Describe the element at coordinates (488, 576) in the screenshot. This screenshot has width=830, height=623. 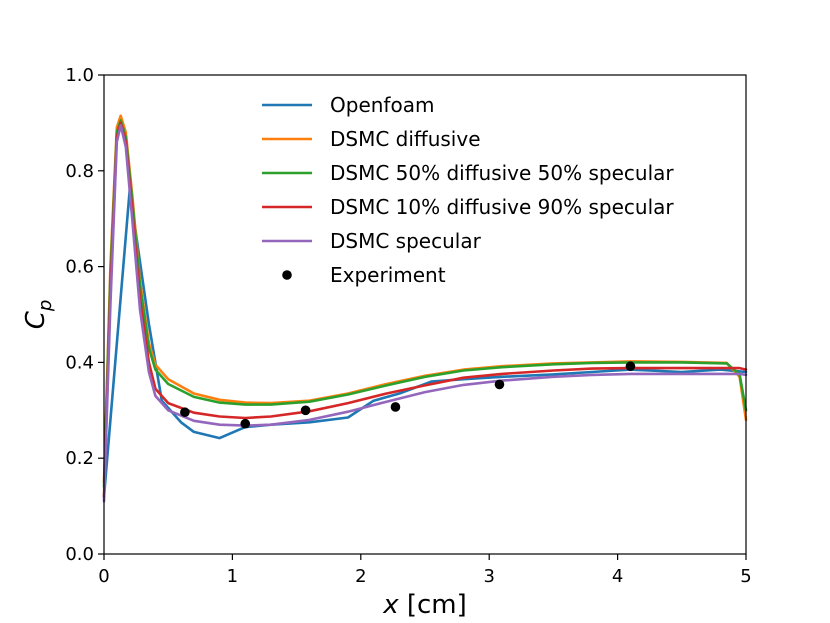
I see `x-tick-label: 3` at that location.